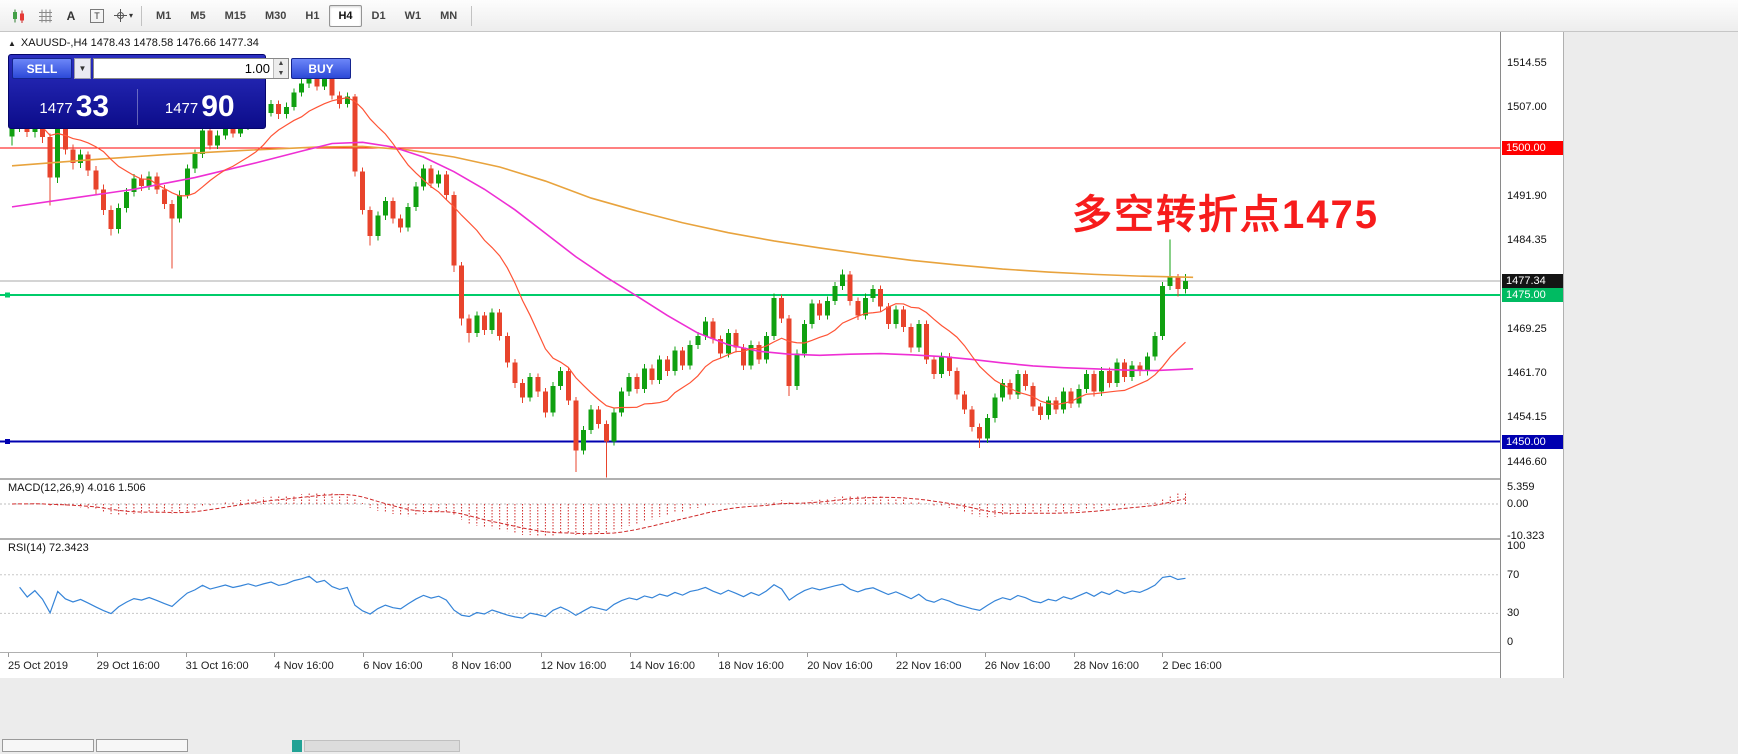 Image resolution: width=1738 pixels, height=754 pixels. I want to click on timeframe-button-d1: D1, so click(378, 15).